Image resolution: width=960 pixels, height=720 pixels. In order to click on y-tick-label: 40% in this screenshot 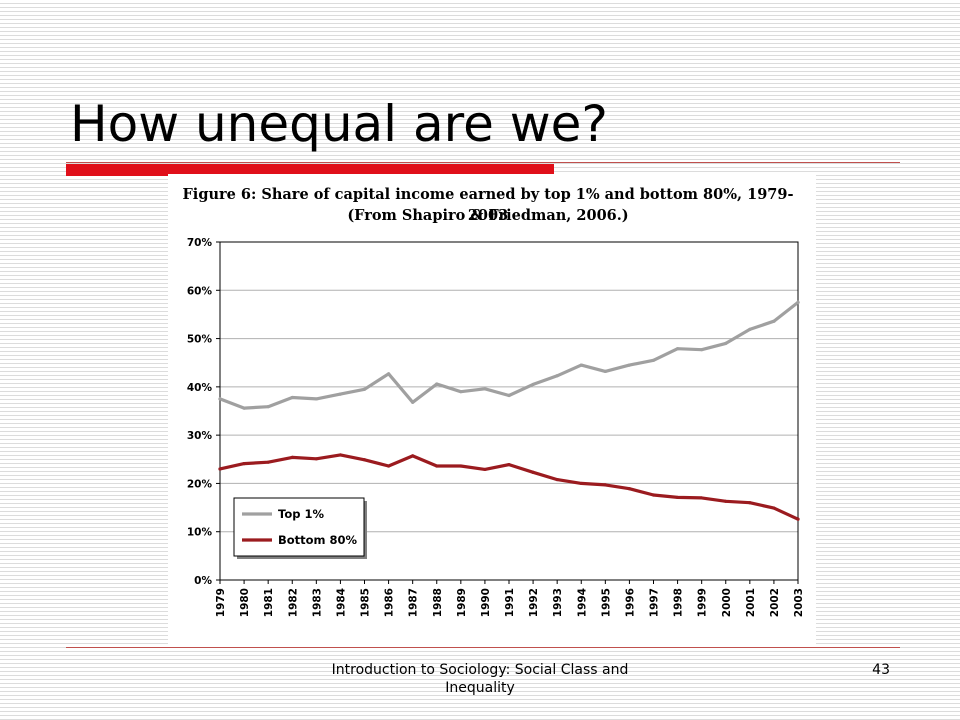, I will do `click(200, 388)`.